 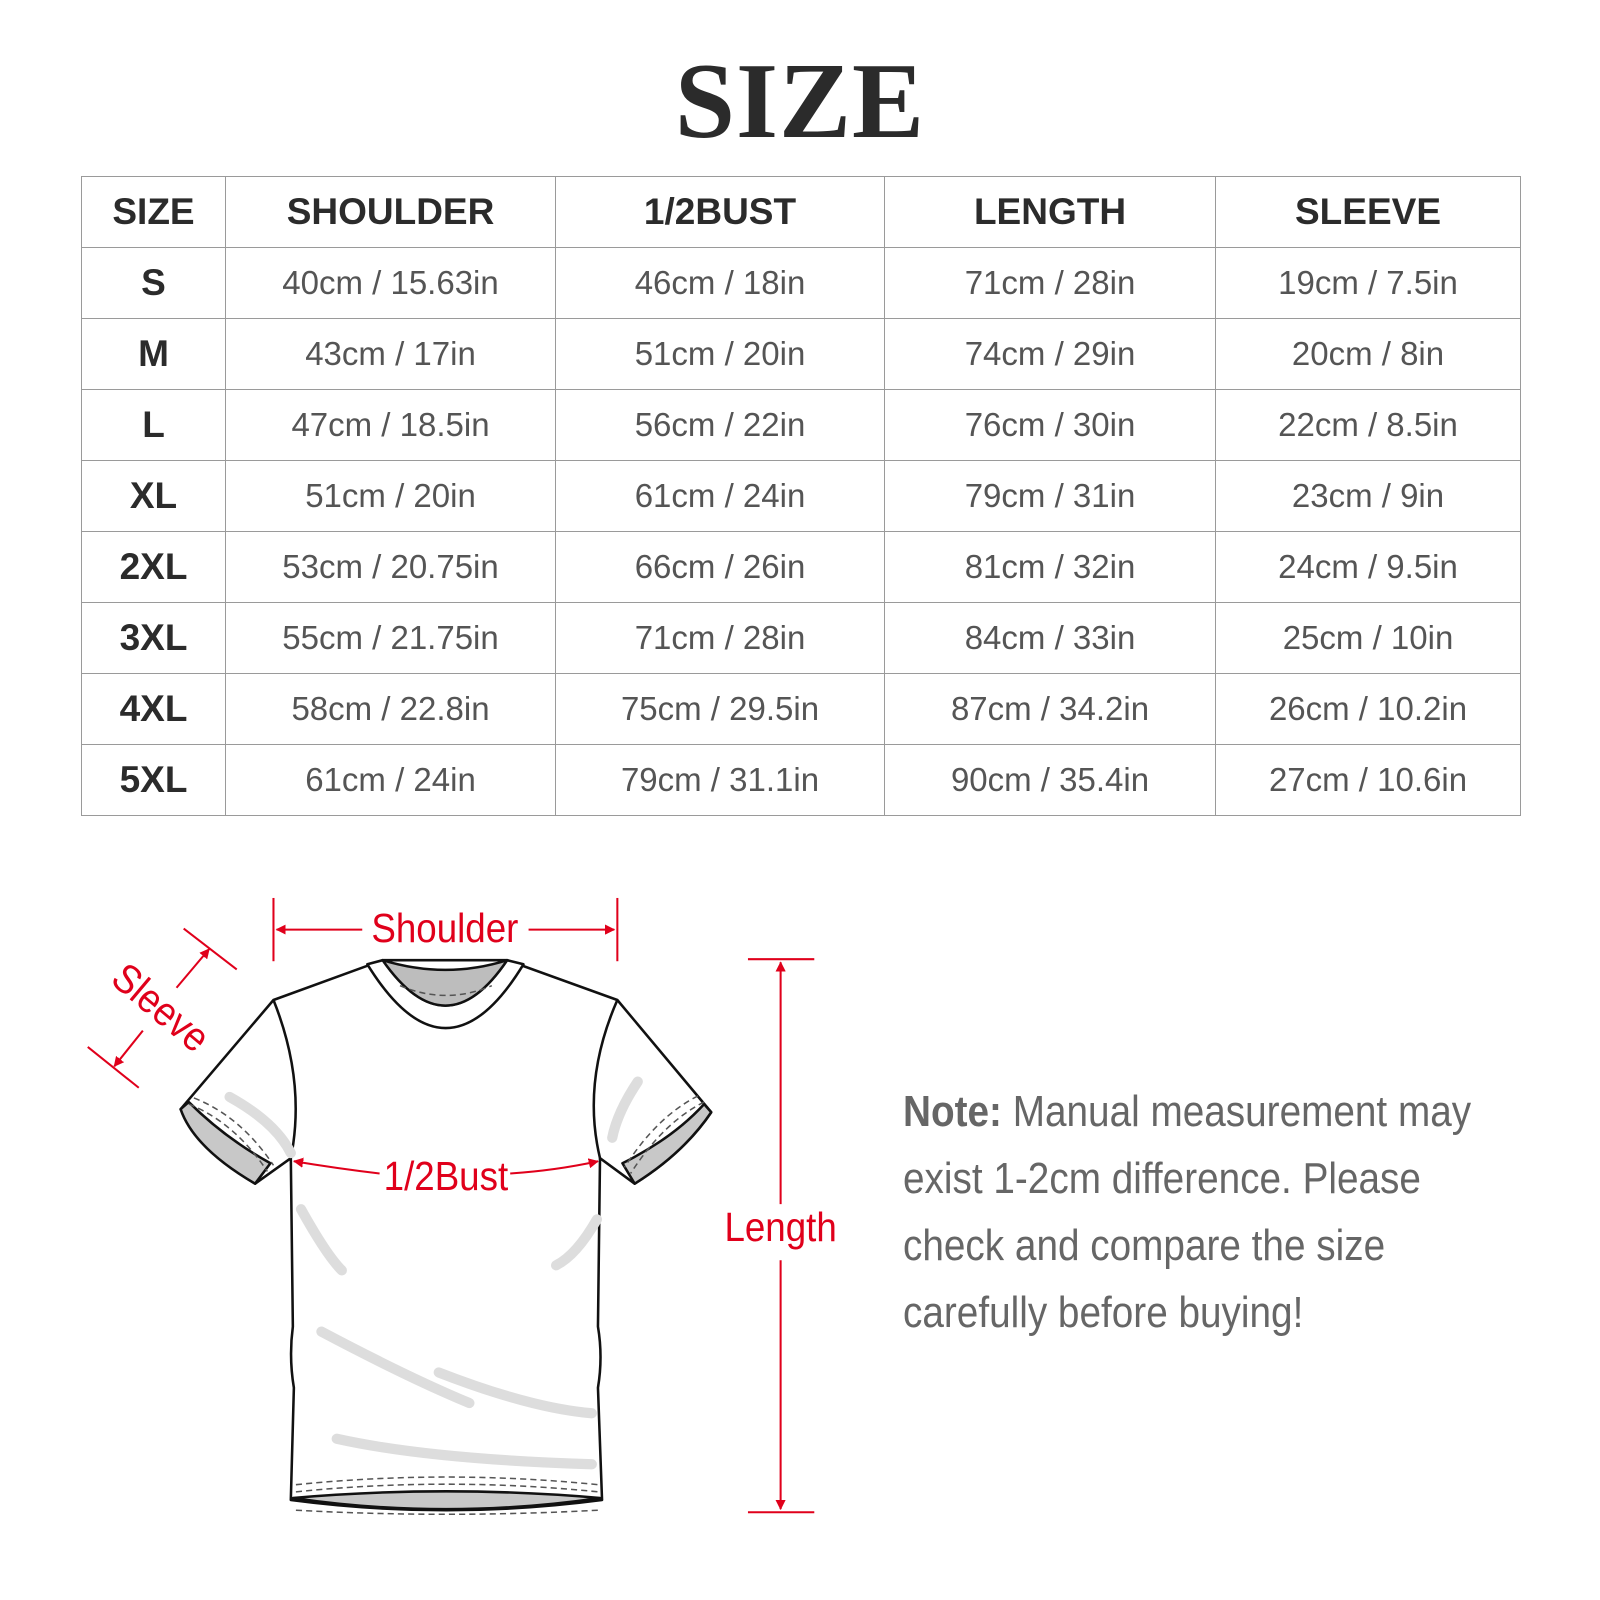 What do you see at coordinates (952, 1111) in the screenshot?
I see `note-label: Note:` at bounding box center [952, 1111].